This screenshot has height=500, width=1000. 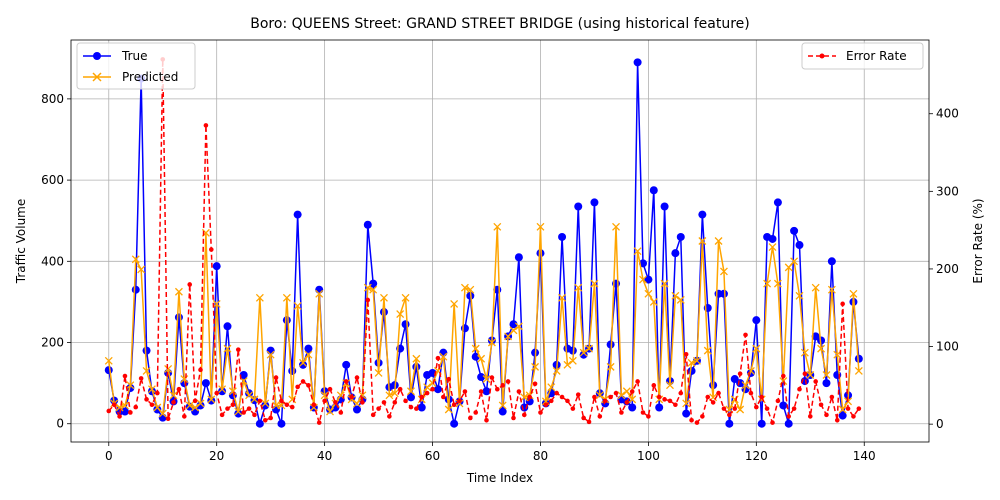 What do you see at coordinates (499, 478) in the screenshot?
I see `x-axis-label: Time Index` at bounding box center [499, 478].